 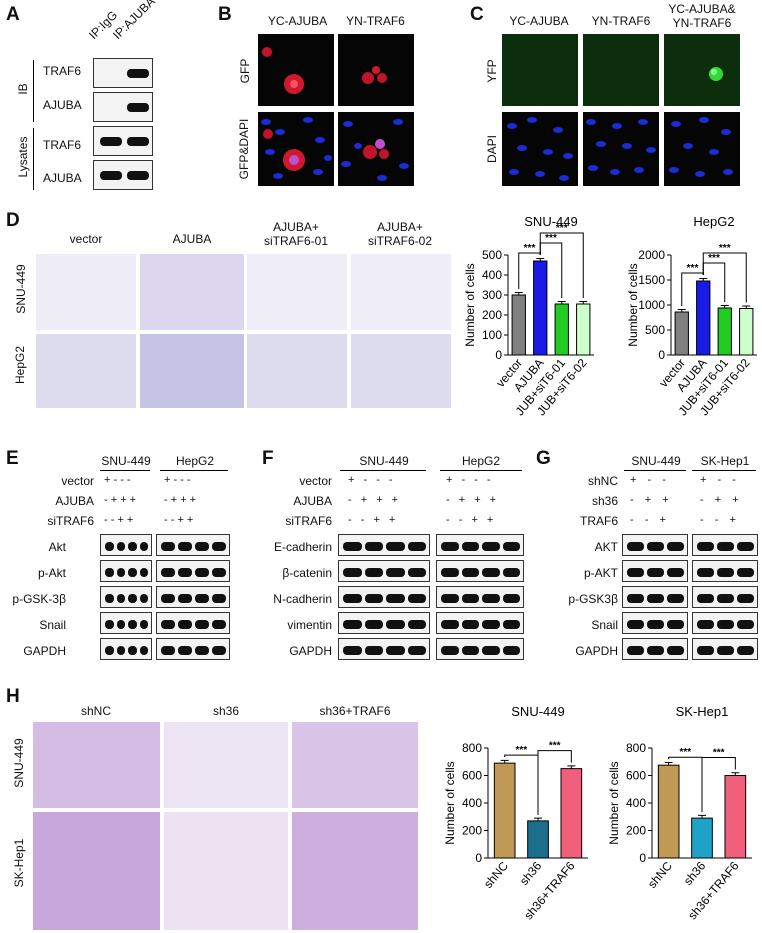 What do you see at coordinates (296, 227) in the screenshot?
I see `col-label-ajuba-plus-1: AJUBA+` at bounding box center [296, 227].